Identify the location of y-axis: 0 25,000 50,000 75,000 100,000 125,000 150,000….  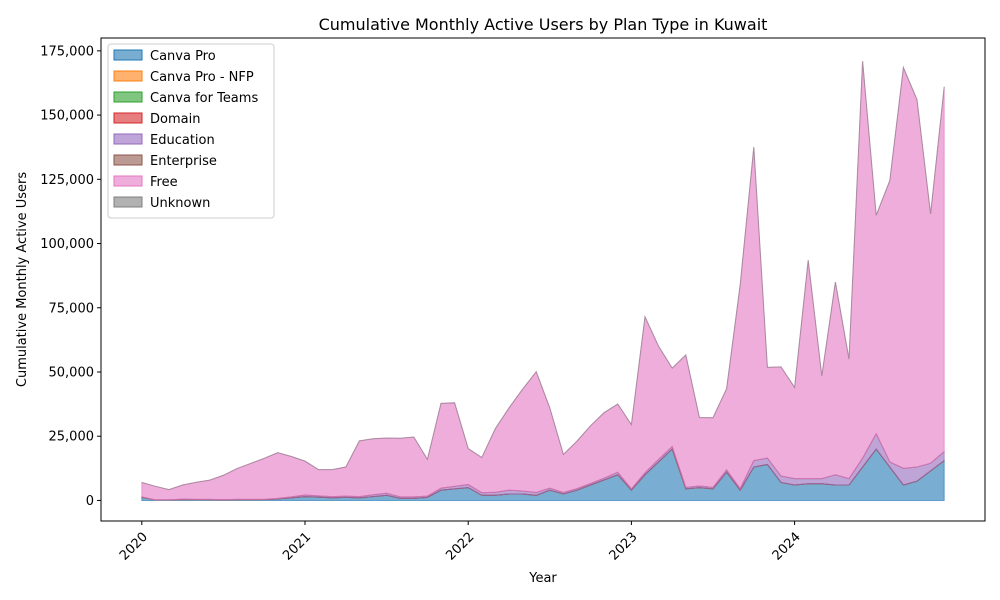
(70, 276).